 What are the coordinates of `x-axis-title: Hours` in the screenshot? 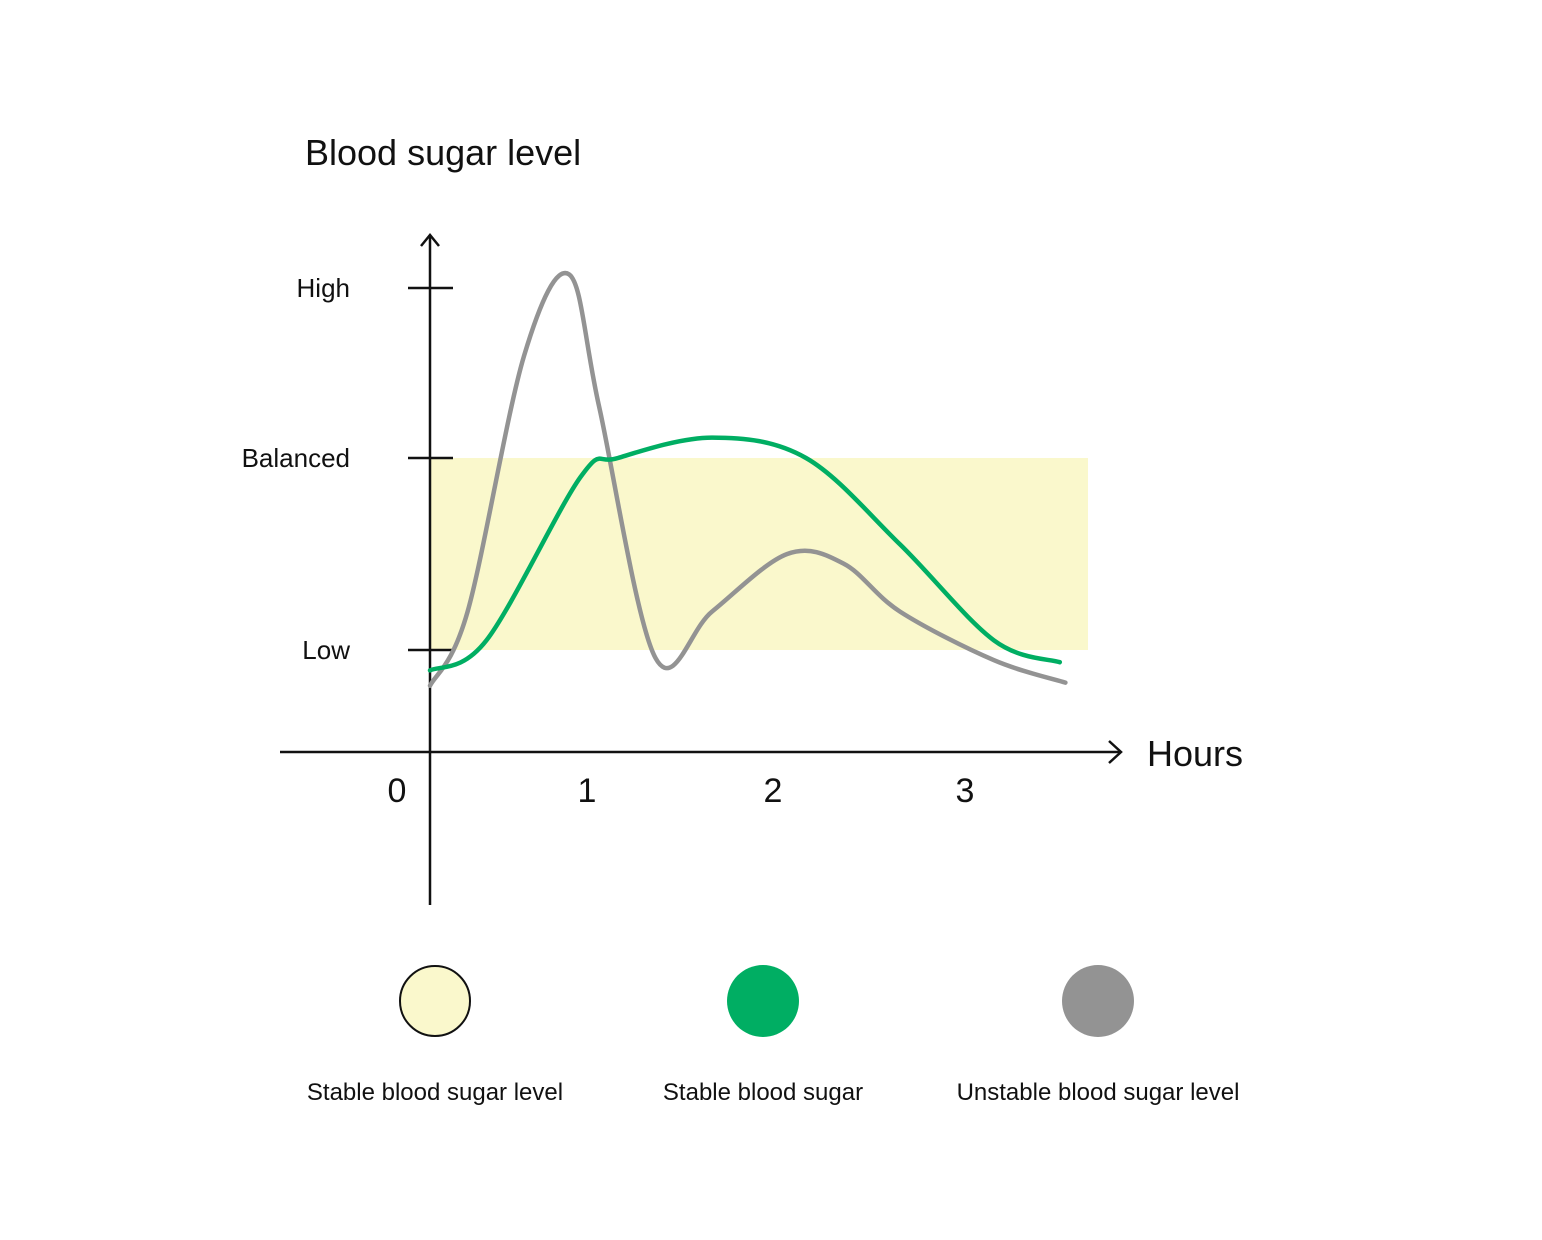 It's located at (1195, 753).